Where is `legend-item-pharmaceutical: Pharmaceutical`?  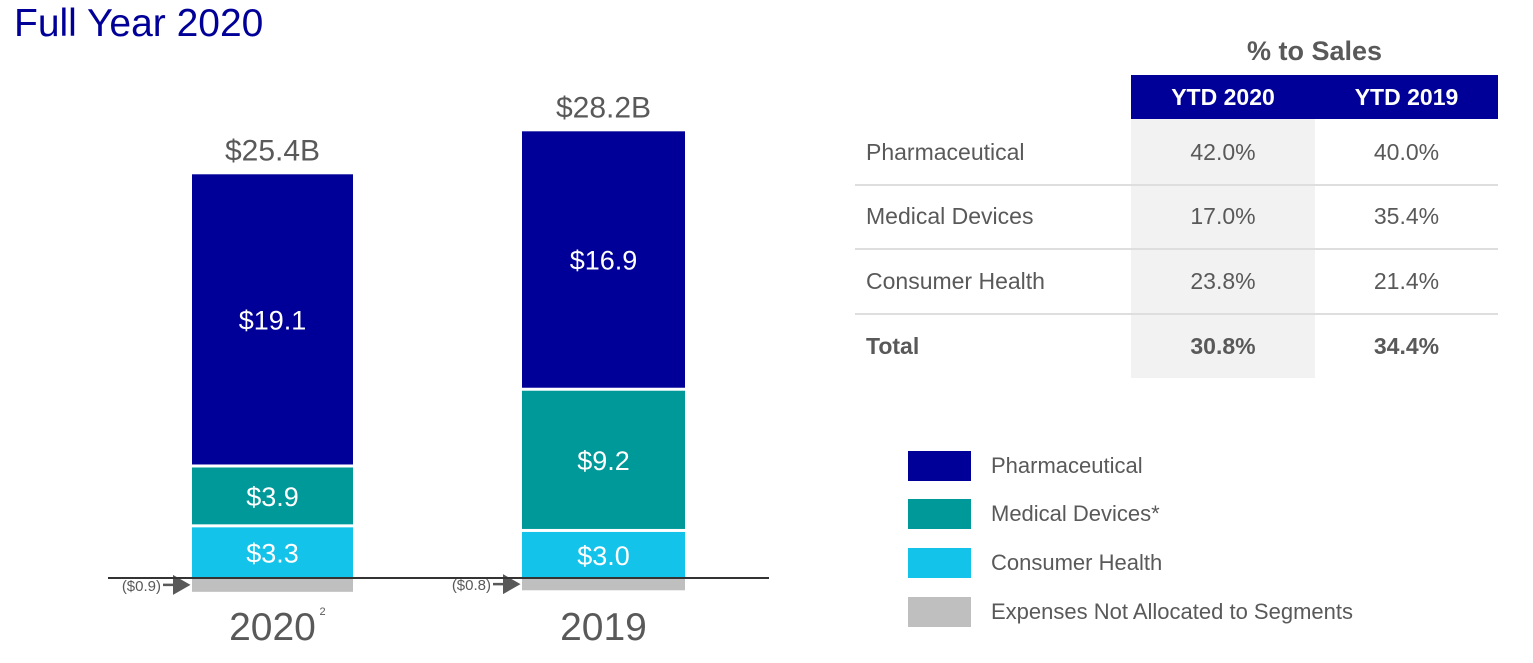
legend-item-pharmaceutical: Pharmaceutical is located at coordinates (1025, 466).